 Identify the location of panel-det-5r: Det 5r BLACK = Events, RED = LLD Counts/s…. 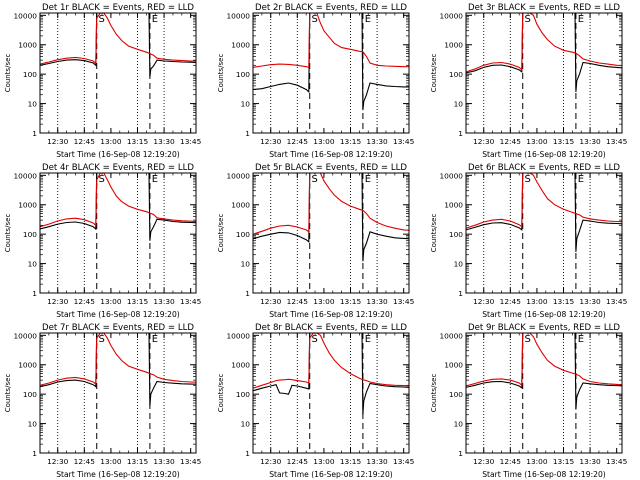
(316, 241).